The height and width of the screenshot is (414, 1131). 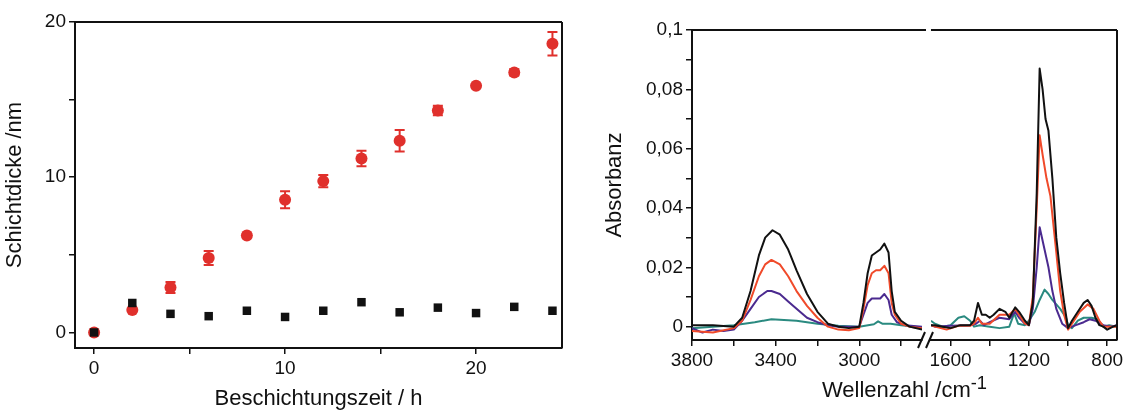 What do you see at coordinates (904, 388) in the screenshot?
I see `x-axis-title: Wellenzahl /cm$^{-1}$` at bounding box center [904, 388].